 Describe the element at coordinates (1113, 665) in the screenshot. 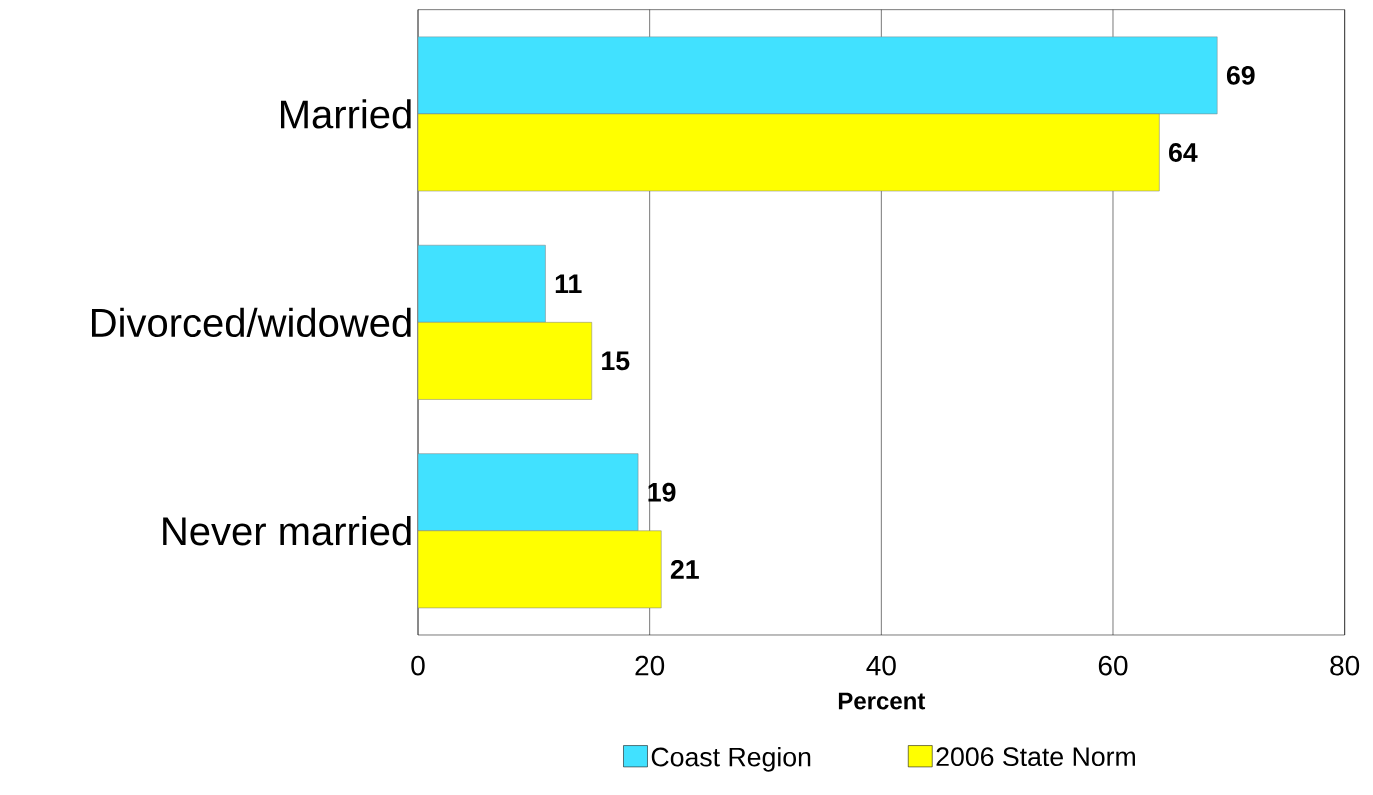

I see `x-tick-label: 60` at that location.